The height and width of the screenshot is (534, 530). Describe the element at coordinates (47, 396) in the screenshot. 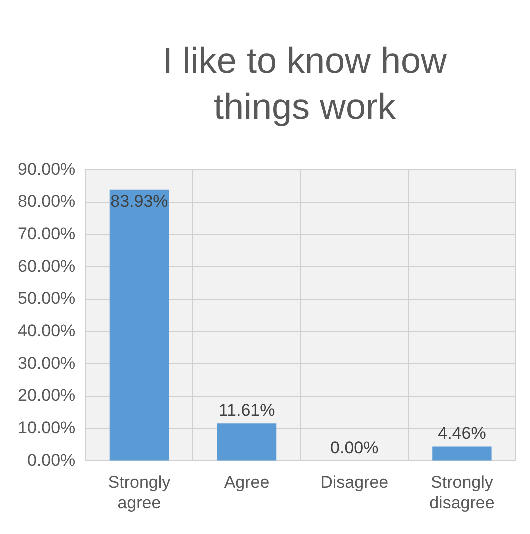

I see `y-tick-label: 20.00%` at that location.